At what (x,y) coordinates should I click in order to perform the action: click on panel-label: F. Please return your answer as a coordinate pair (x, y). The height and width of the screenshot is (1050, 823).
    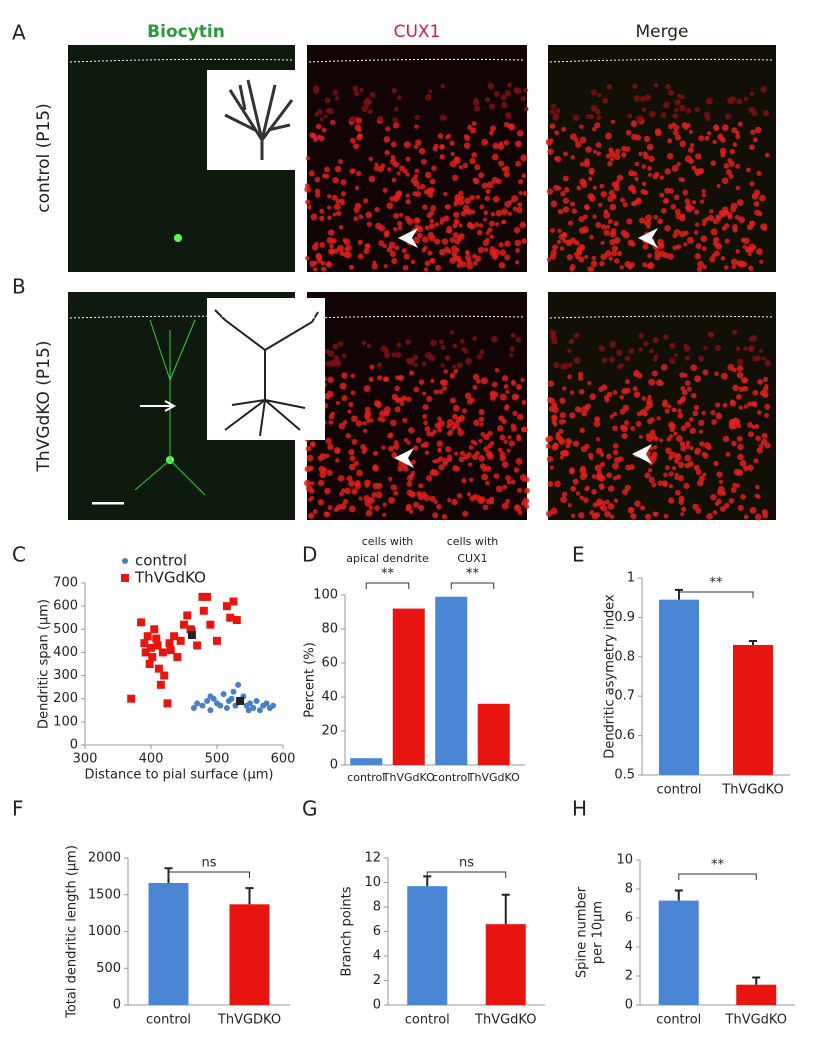
    Looking at the image, I should click on (18, 809).